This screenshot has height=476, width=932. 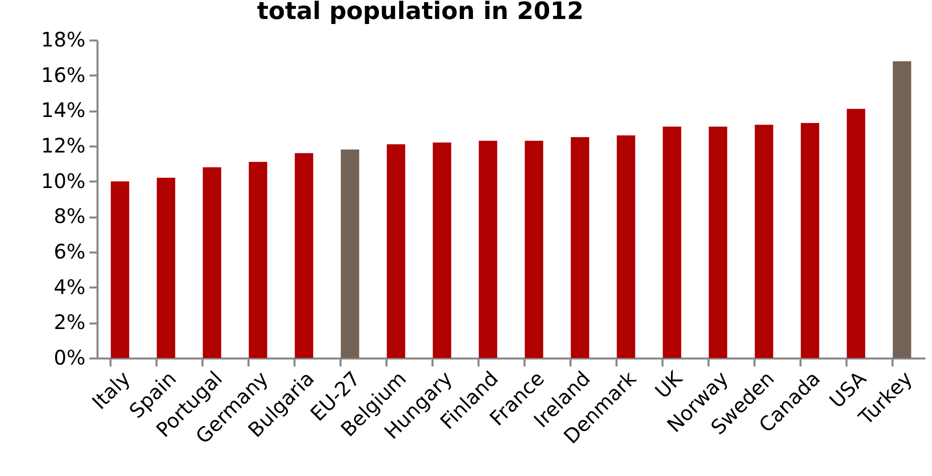 I want to click on y-tick-label: 12%, so click(x=63, y=146).